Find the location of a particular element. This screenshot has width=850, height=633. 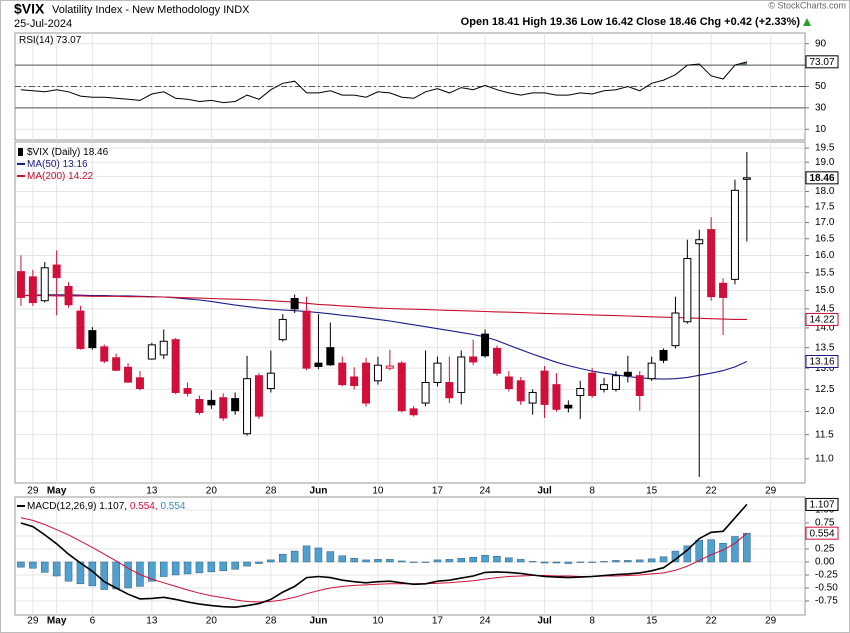

legend: MA(200) 14.22 is located at coordinates (60, 176).